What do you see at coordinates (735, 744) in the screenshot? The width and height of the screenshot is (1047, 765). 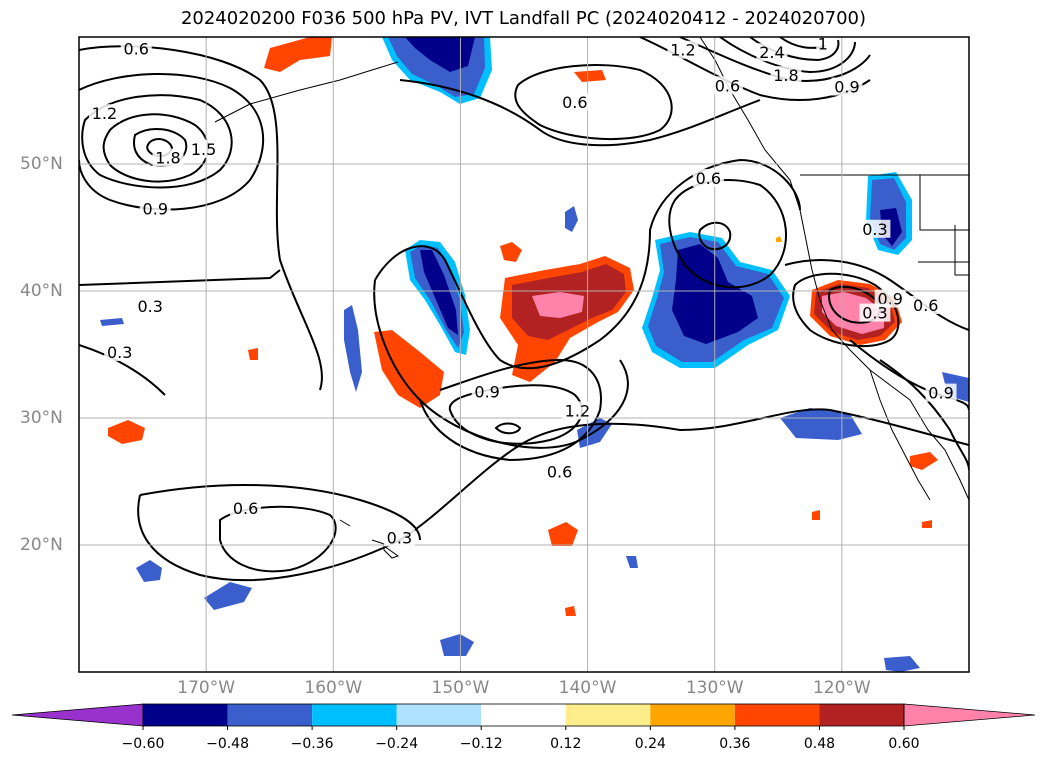 I see `colorbar-tick-label: 0.36` at bounding box center [735, 744].